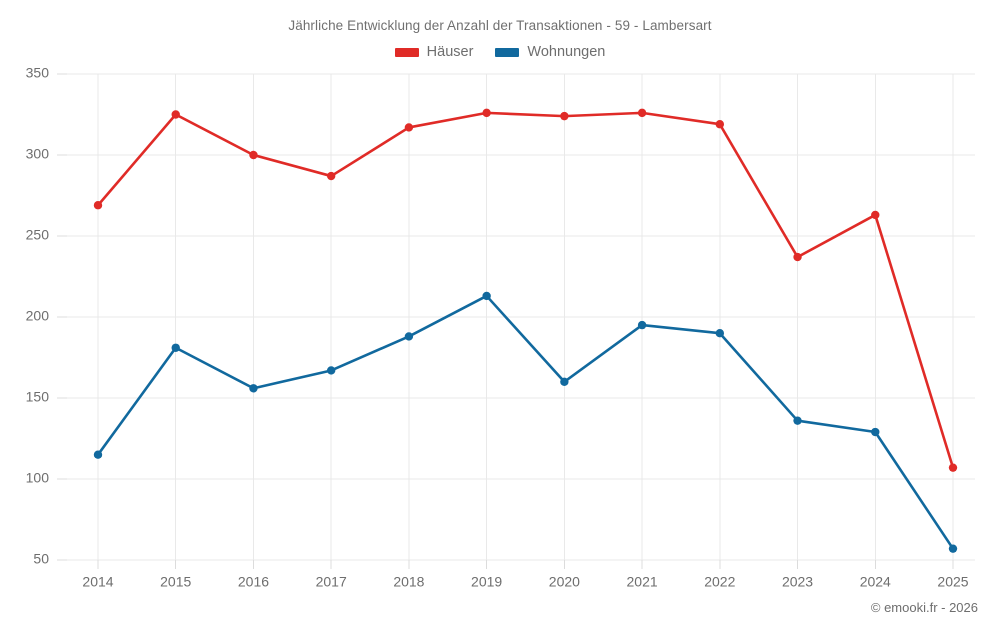 The height and width of the screenshot is (625, 1000). What do you see at coordinates (38, 397) in the screenshot?
I see `y-axis-tick-label: 150` at bounding box center [38, 397].